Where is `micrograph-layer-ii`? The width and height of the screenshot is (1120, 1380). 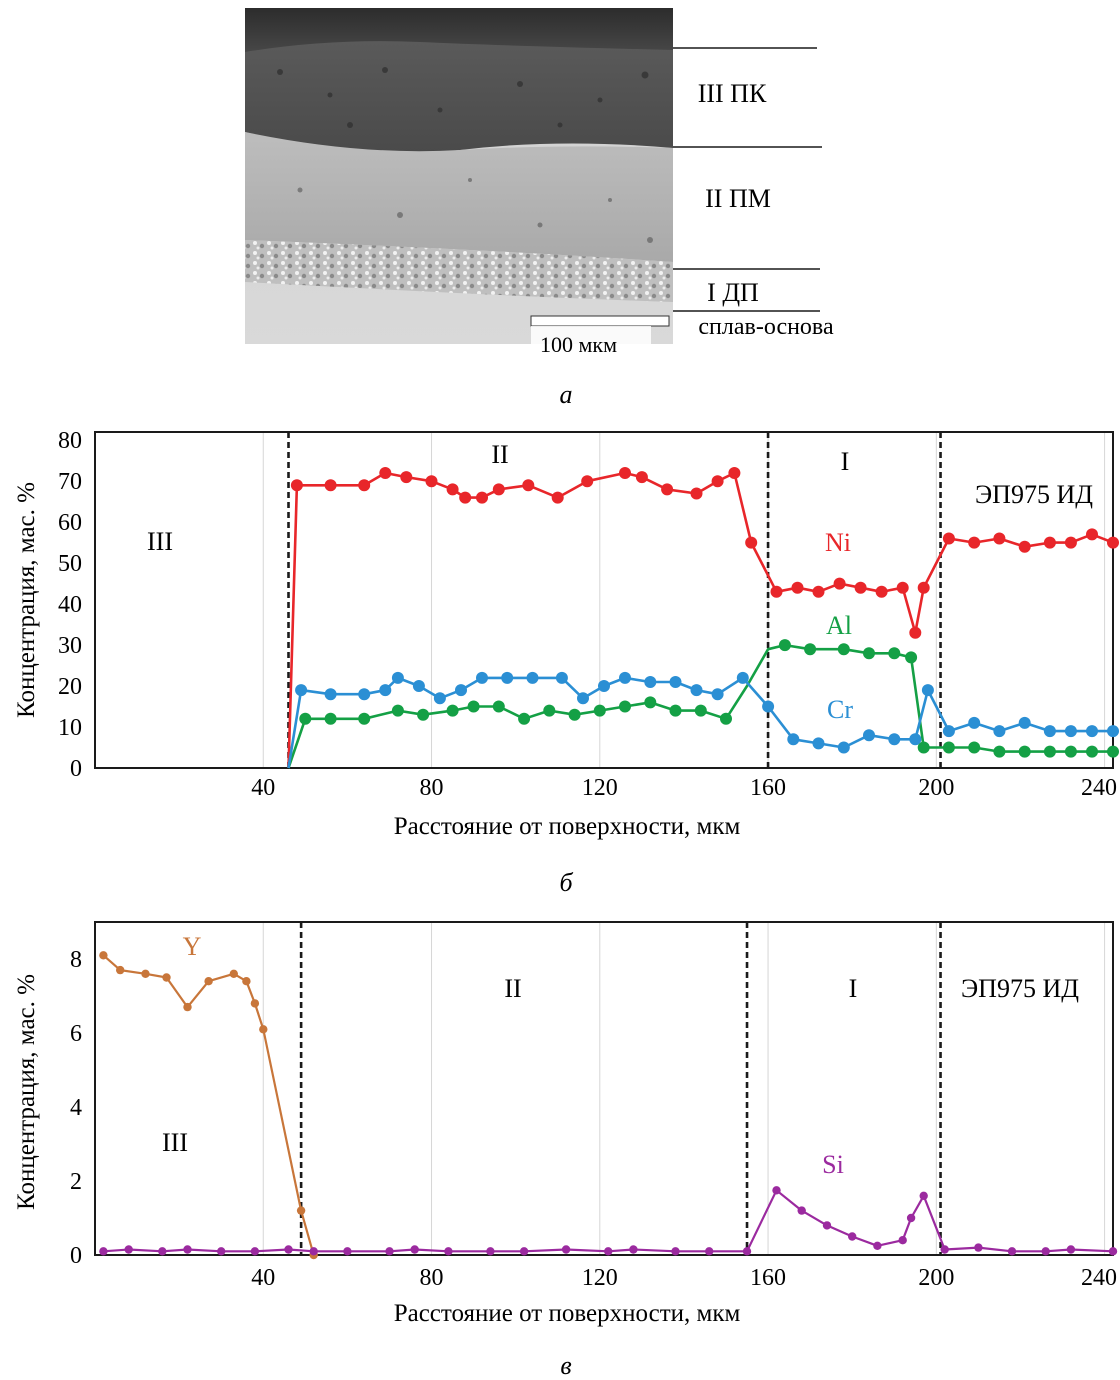
micrograph-layer-ii is located at coordinates (459, 197).